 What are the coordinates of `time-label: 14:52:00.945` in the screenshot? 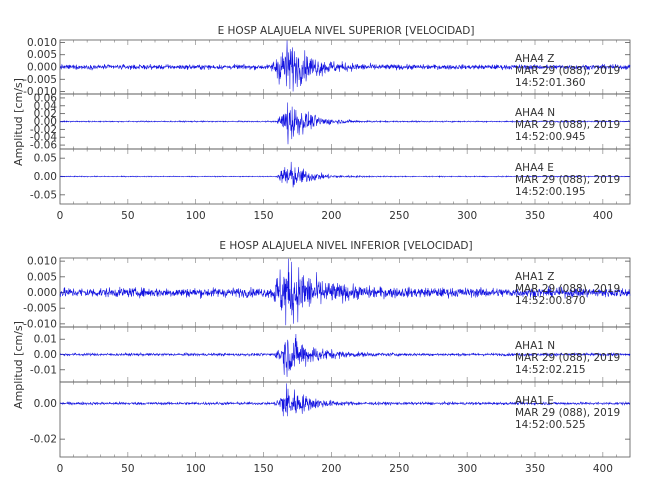 It's located at (550, 137).